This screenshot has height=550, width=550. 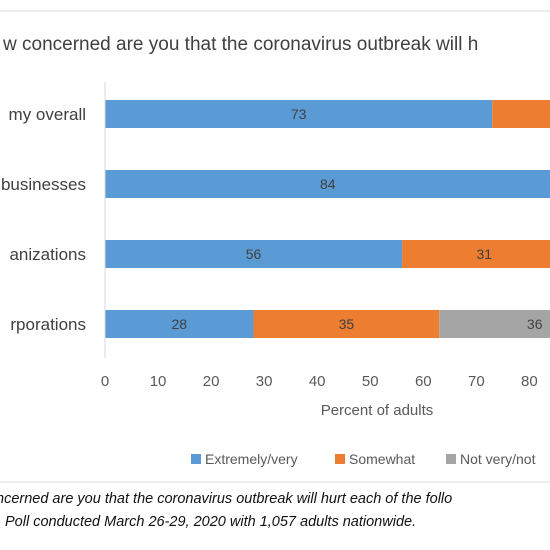 What do you see at coordinates (211, 381) in the screenshot?
I see `x-tick-label: 20` at bounding box center [211, 381].